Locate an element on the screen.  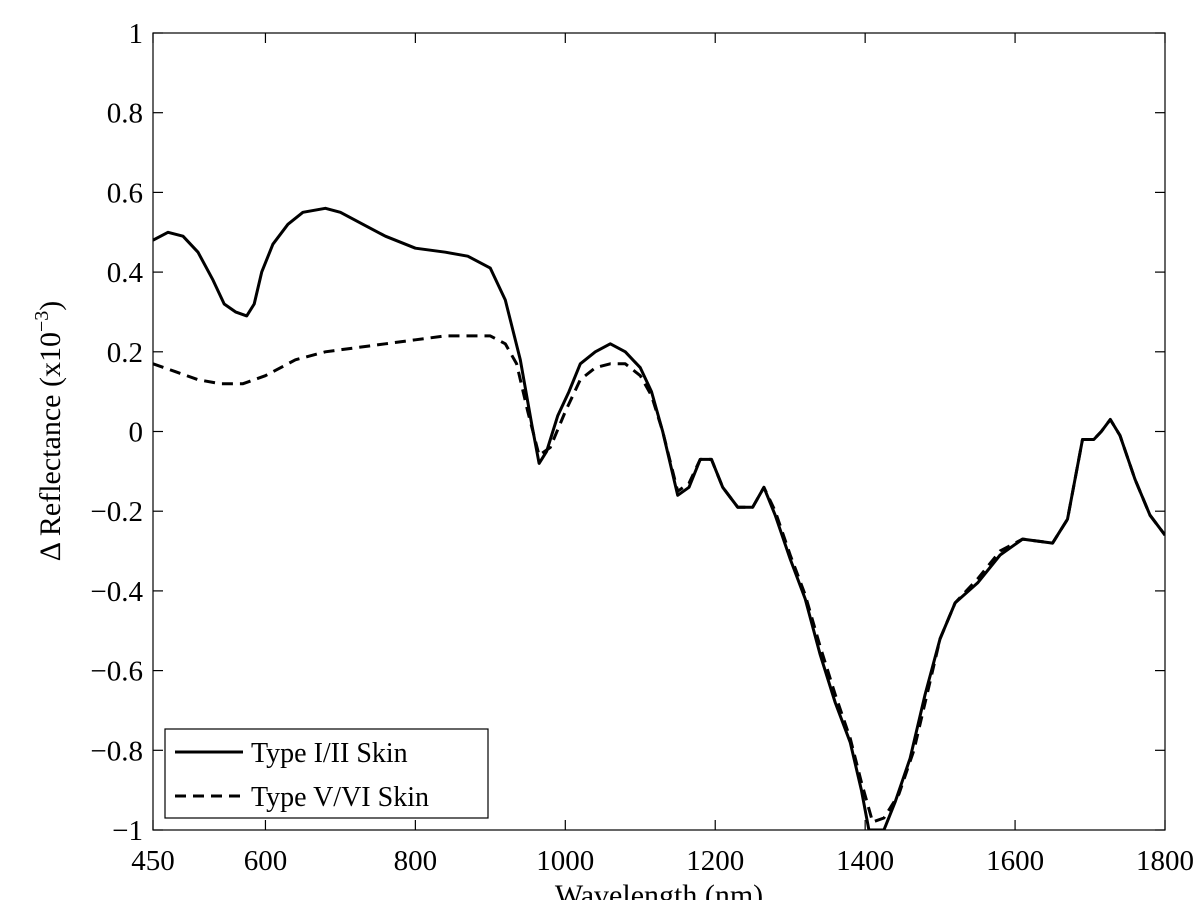
y-tick-label: −0.4 is located at coordinates (116, 592).